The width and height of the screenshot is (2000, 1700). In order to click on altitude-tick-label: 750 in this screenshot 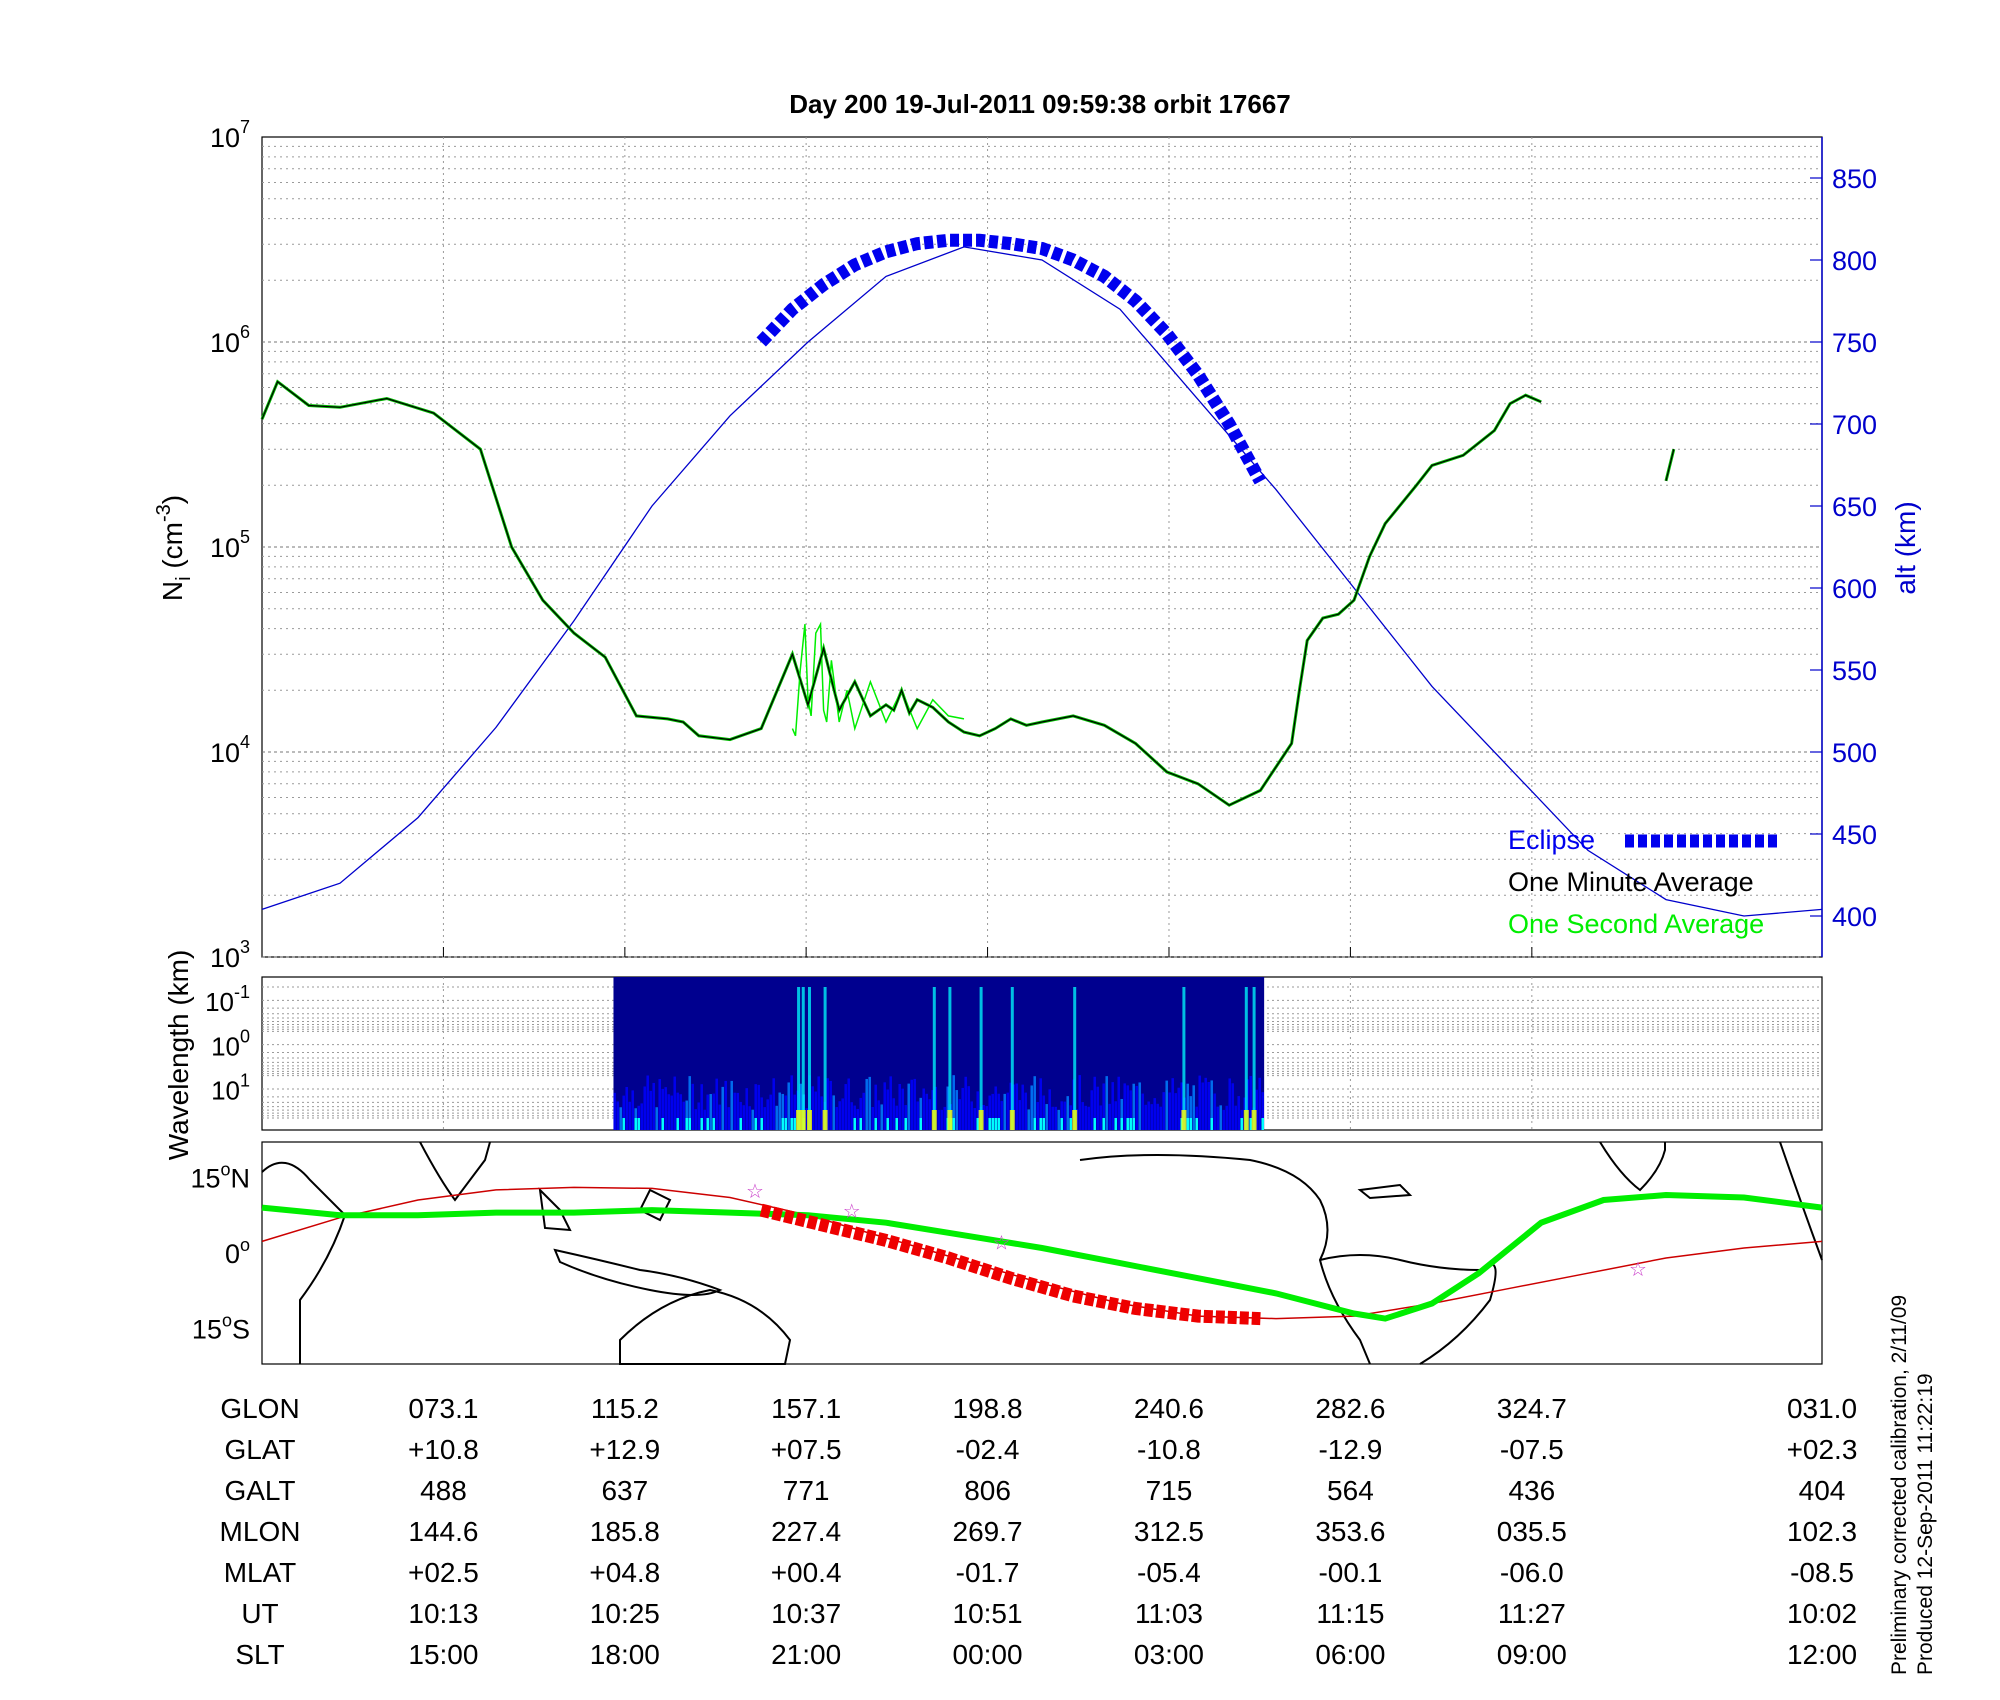, I will do `click(1854, 343)`.